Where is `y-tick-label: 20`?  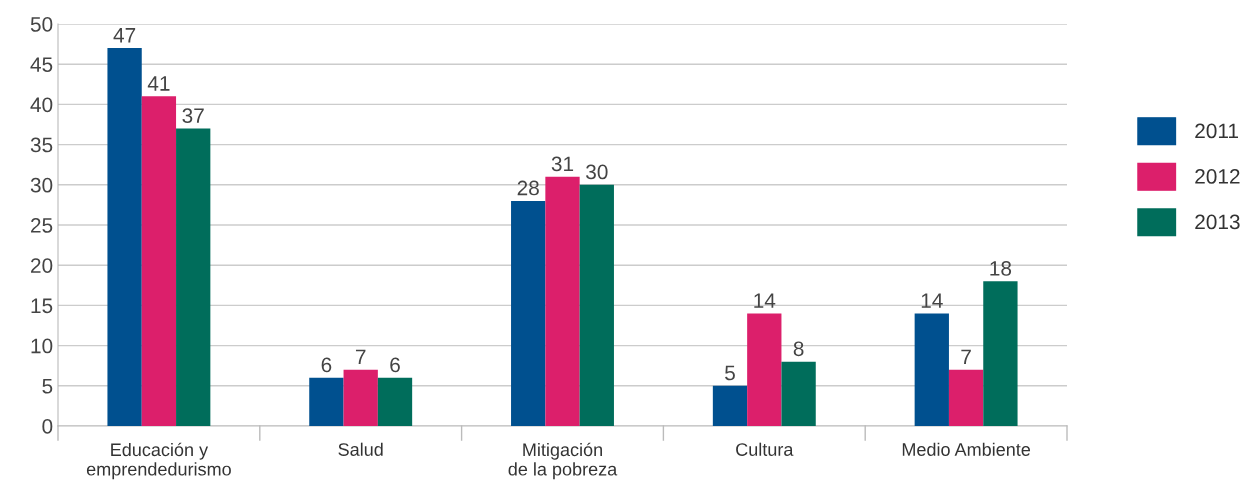 y-tick-label: 20 is located at coordinates (42, 265).